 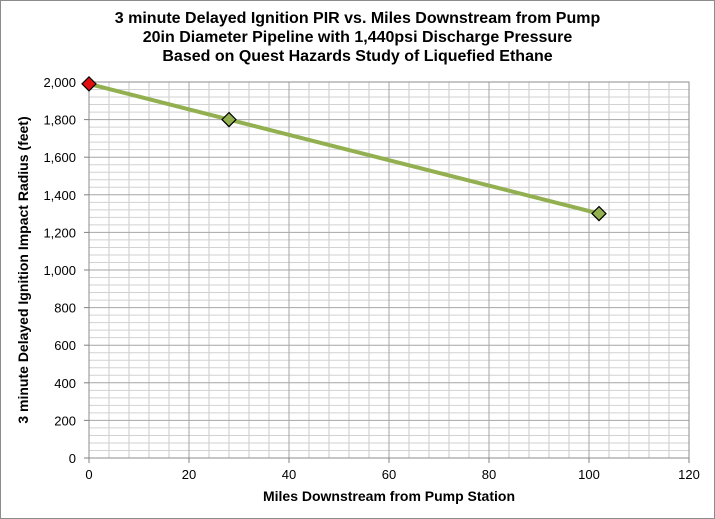 I want to click on y-tick-label: 400, so click(x=65, y=383).